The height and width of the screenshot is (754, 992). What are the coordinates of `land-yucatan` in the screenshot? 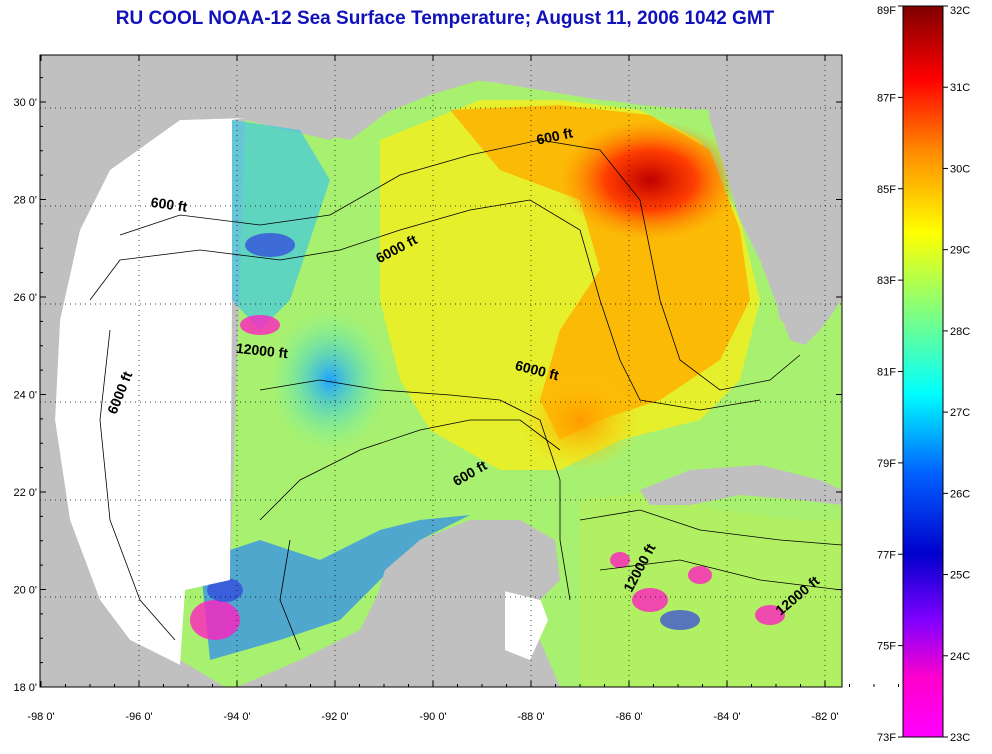 It's located at (465, 585).